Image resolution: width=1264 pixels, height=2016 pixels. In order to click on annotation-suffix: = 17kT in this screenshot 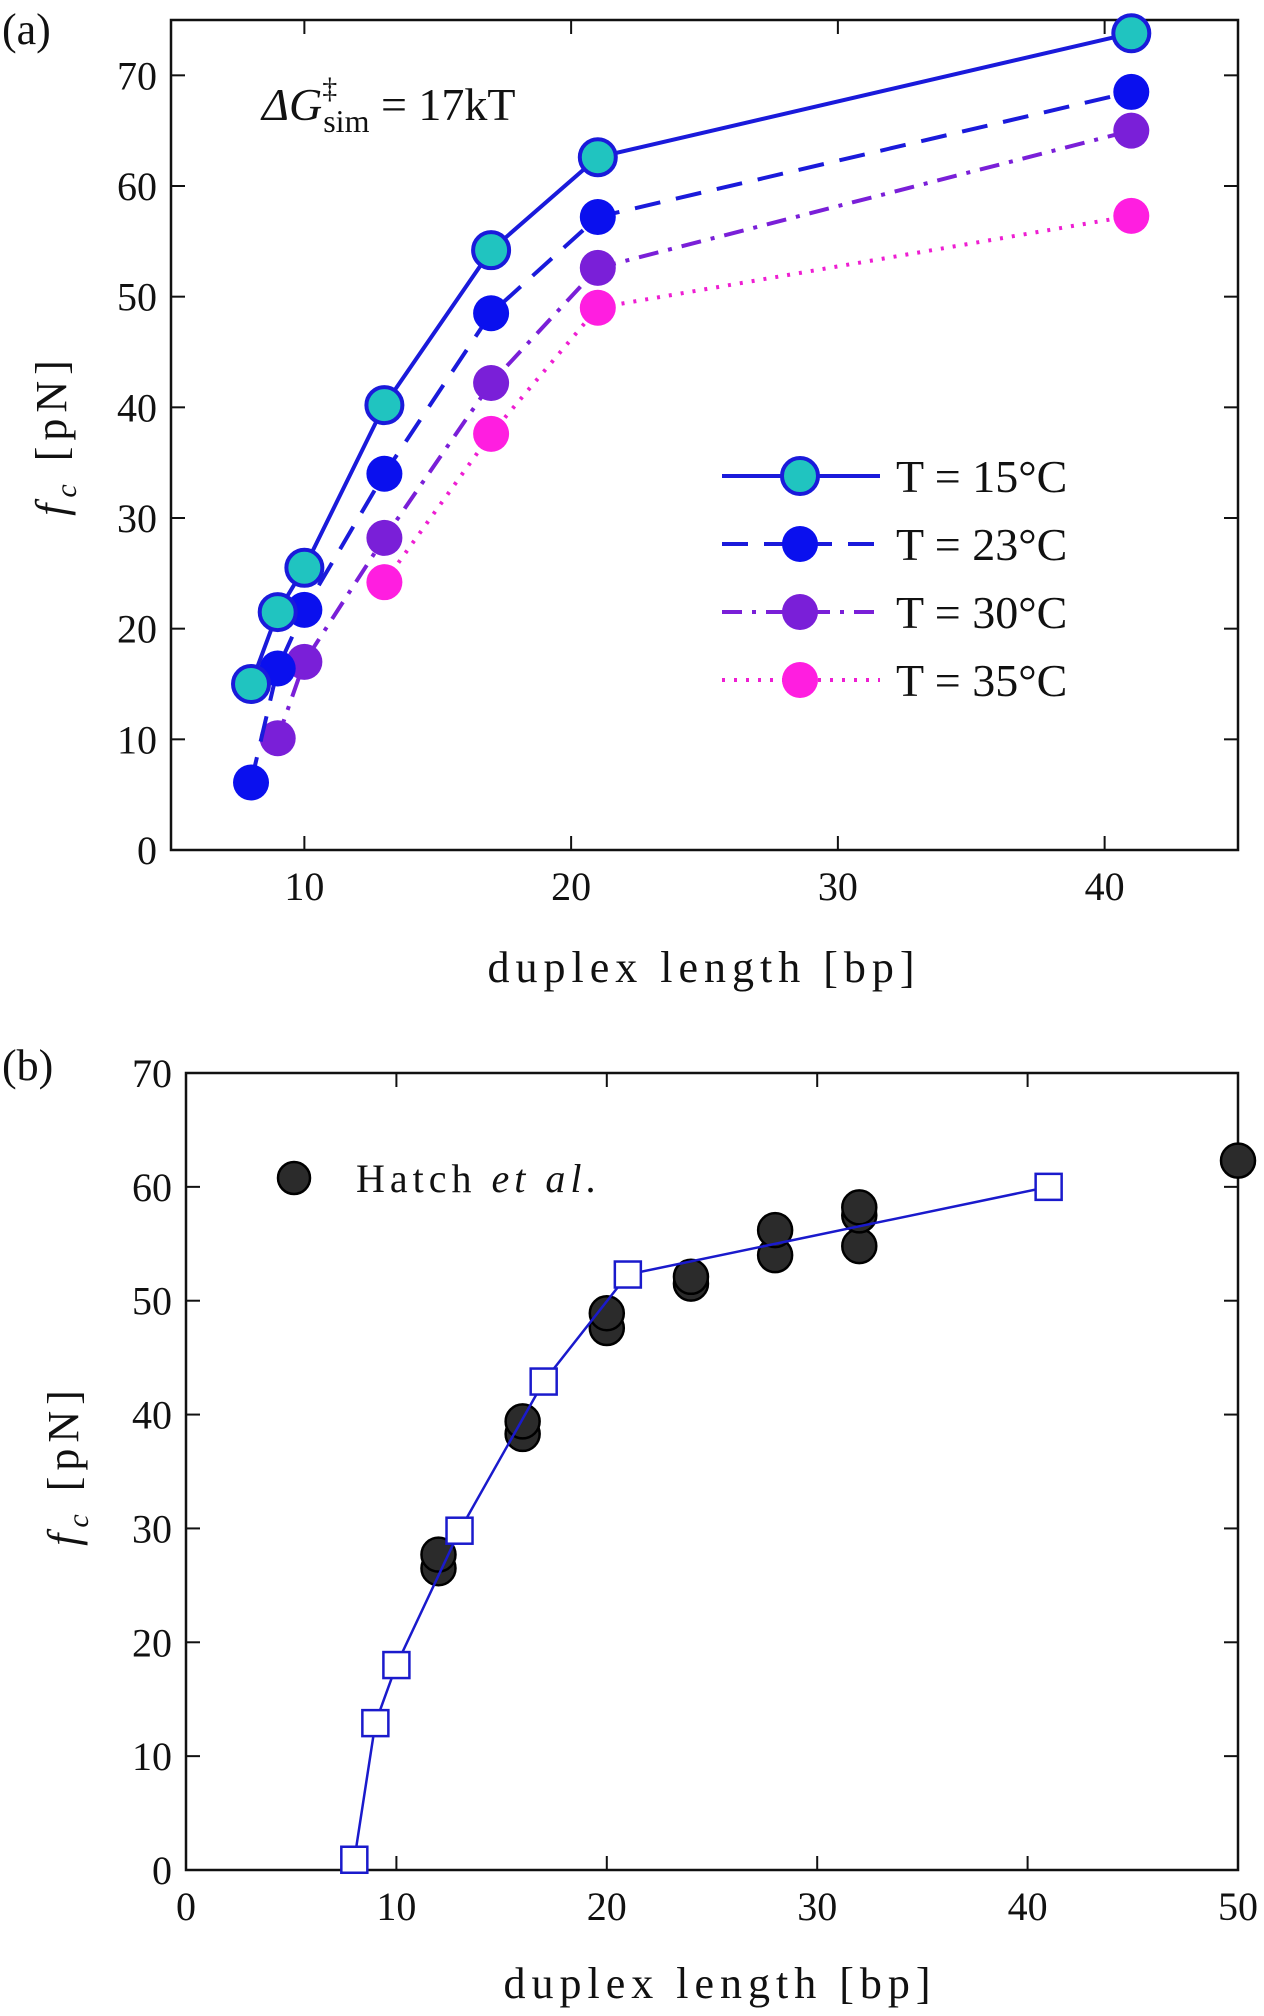, I will do `click(442, 104)`.